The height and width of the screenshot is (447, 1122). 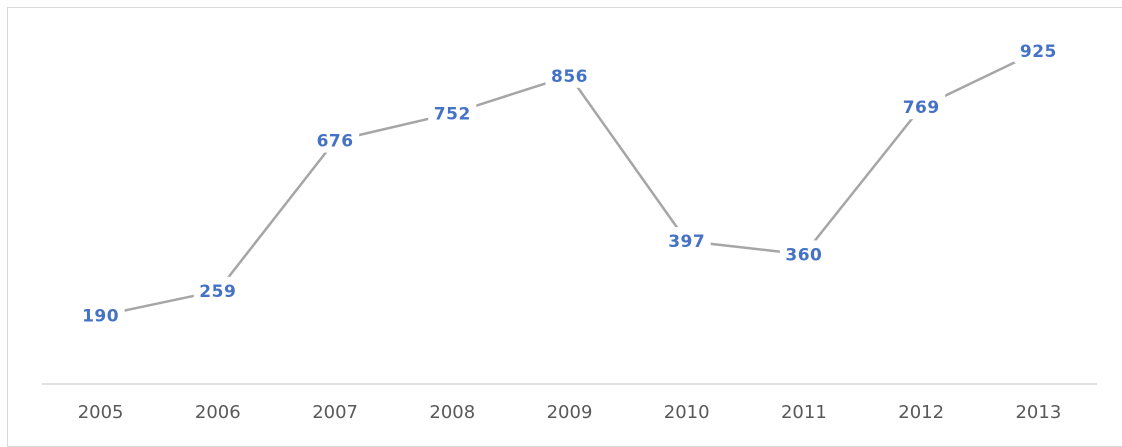 I want to click on x-tick-label: 2005, so click(x=101, y=412).